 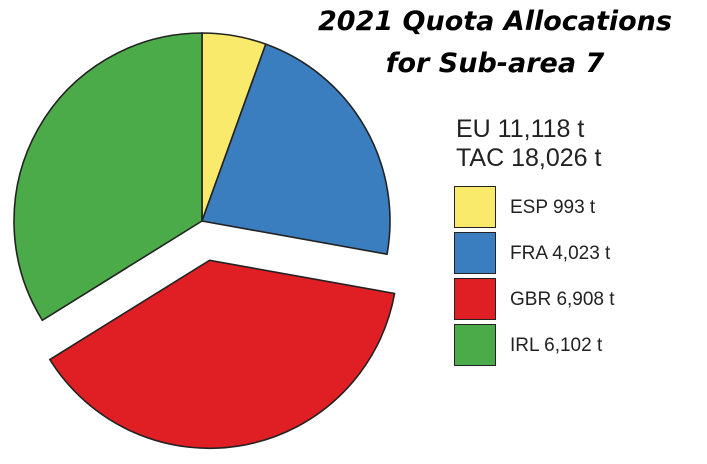 I want to click on legend-item-irl: IRL 6,102 t, so click(x=574, y=345).